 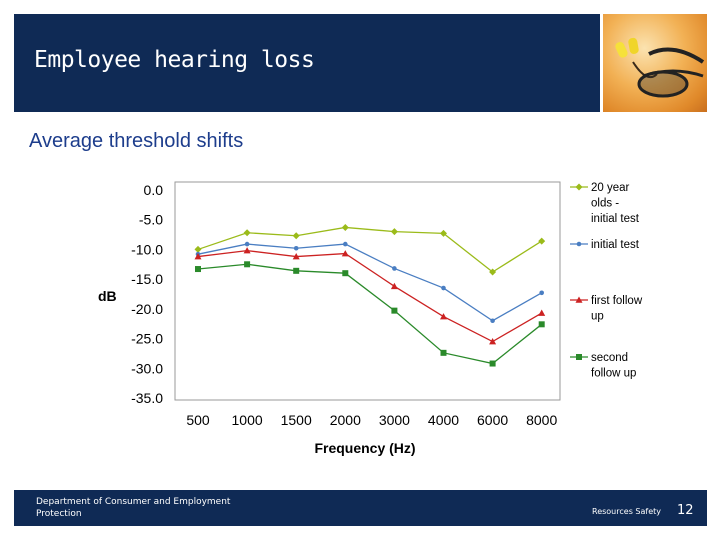 What do you see at coordinates (626, 511) in the screenshot?
I see `footer-resources-safety: Resources Safety` at bounding box center [626, 511].